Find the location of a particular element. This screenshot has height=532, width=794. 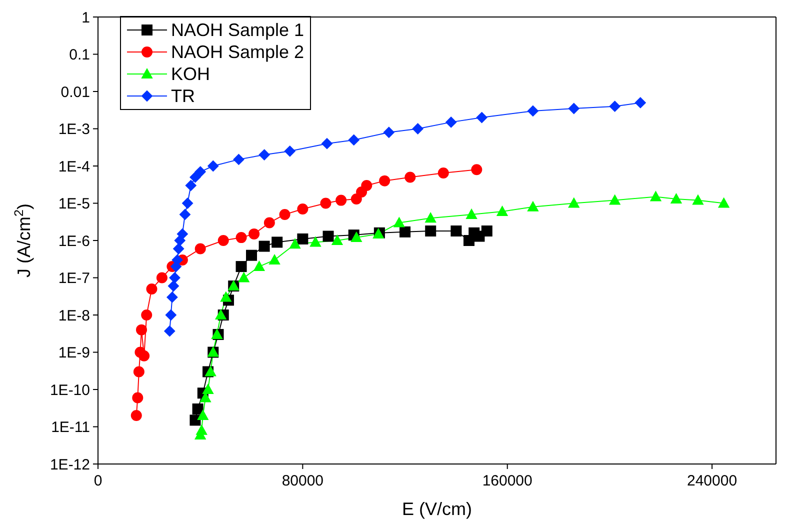

y-tick-label: 0.1 is located at coordinates (79, 55).